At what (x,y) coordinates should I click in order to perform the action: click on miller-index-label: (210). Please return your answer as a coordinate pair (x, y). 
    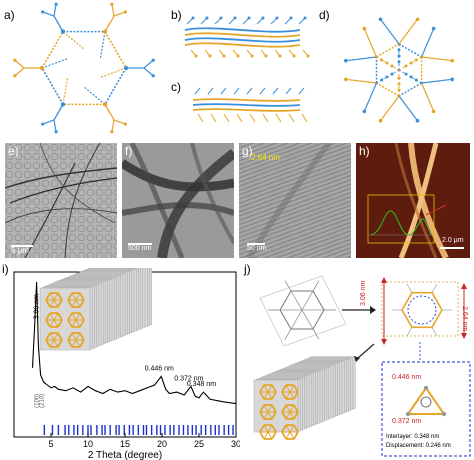
    Looking at the image, I should click on (42, 401).